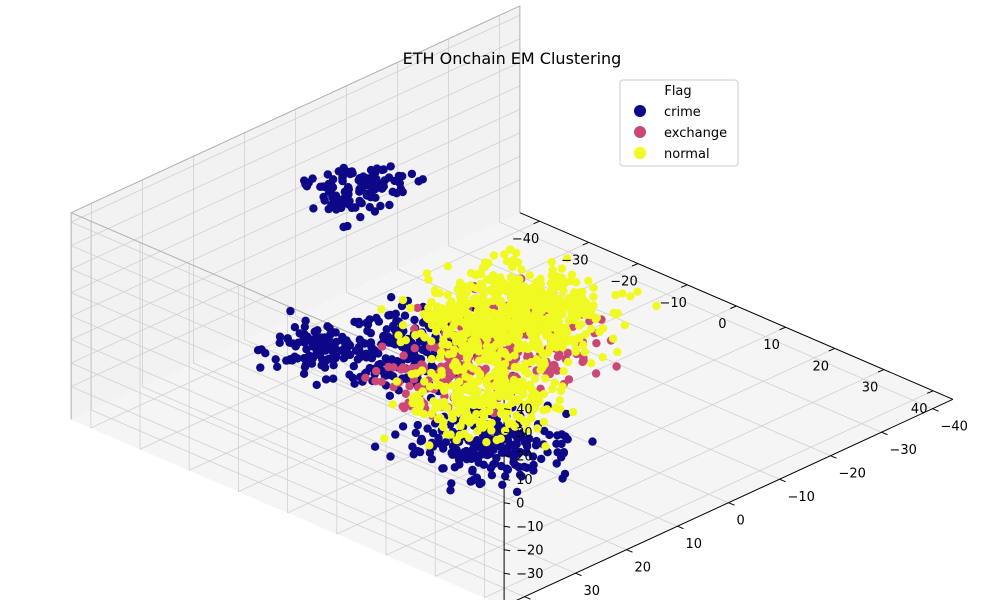 Image resolution: width=1000 pixels, height=600 pixels. Describe the element at coordinates (679, 123) in the screenshot. I see `legend: Flag crime exchange normal` at that location.